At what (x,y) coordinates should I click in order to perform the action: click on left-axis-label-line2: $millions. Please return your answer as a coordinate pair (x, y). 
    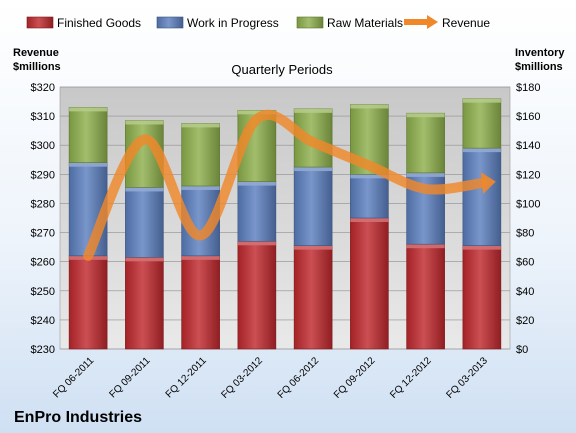
    Looking at the image, I should click on (37, 67).